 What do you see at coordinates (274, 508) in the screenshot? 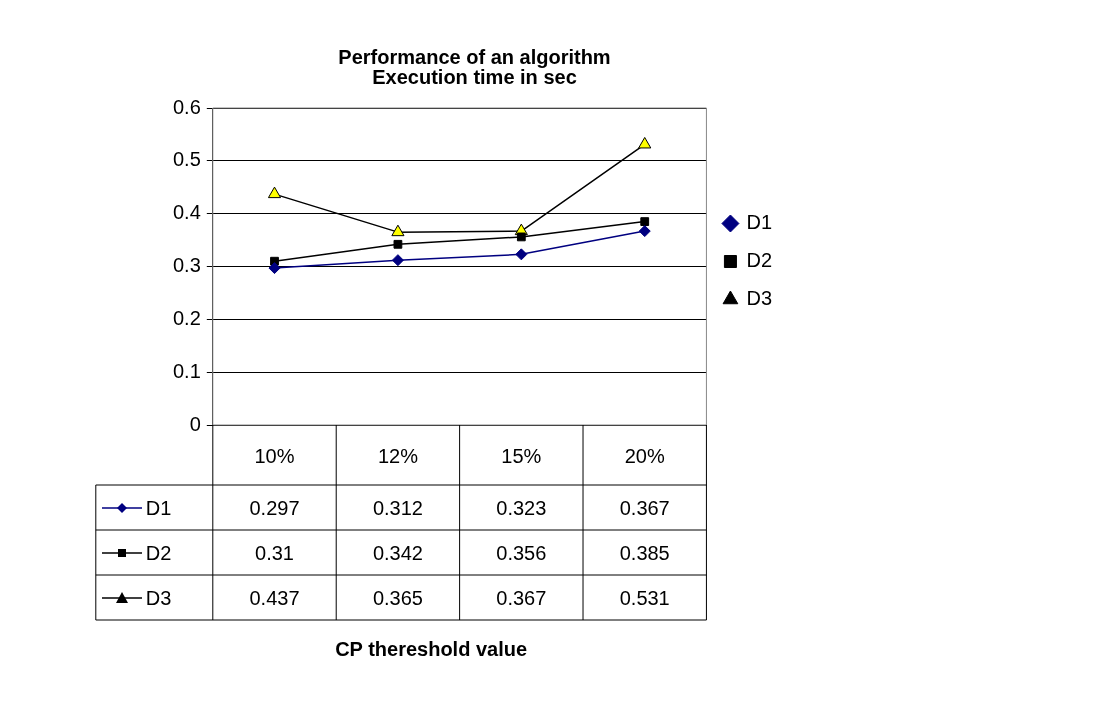
I see `data-label: 0.297` at bounding box center [274, 508].